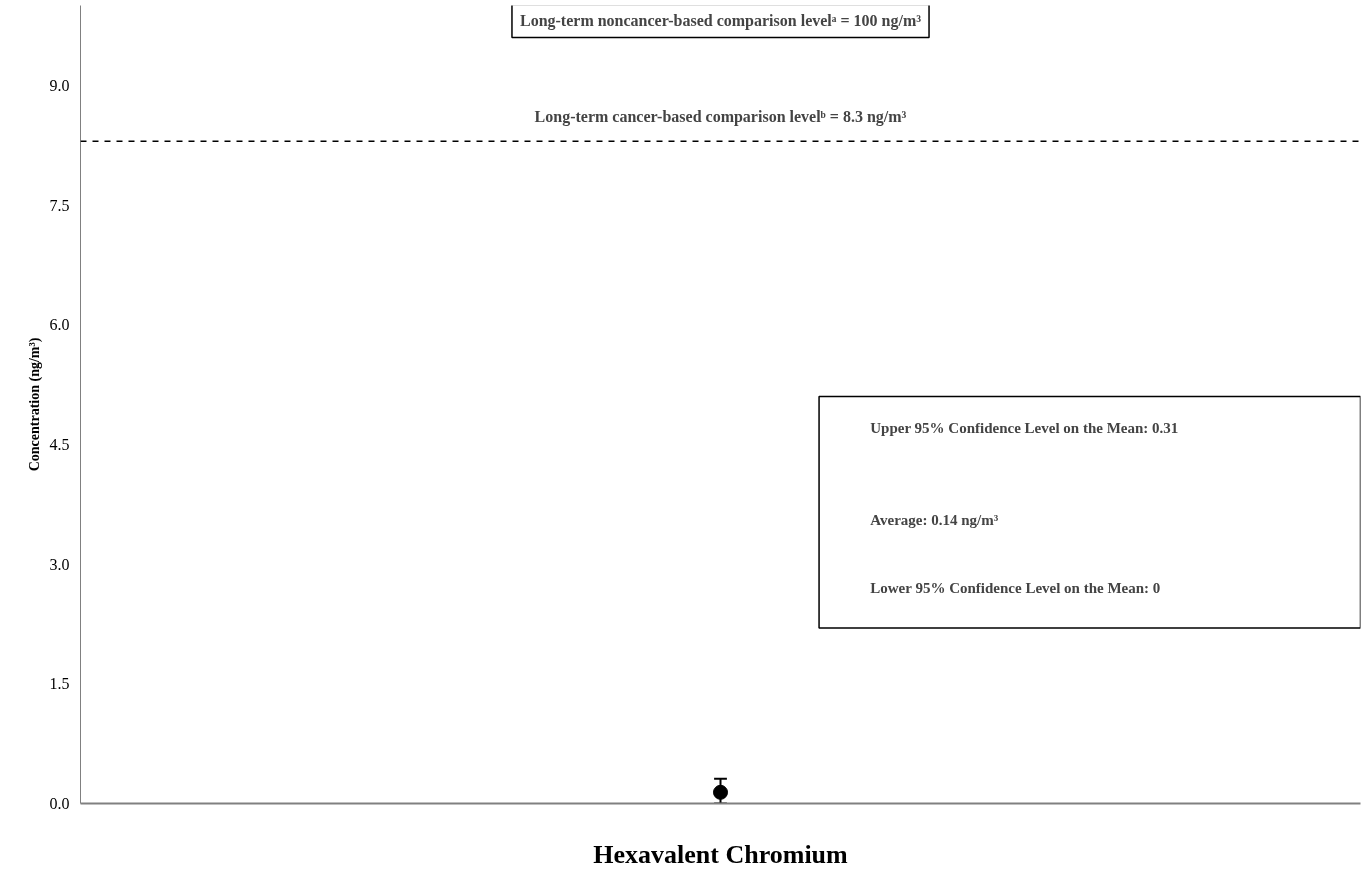 The width and height of the screenshot is (1362, 871). Describe the element at coordinates (721, 854) in the screenshot. I see `x-axis-title: Hexavalent Chromium` at that location.